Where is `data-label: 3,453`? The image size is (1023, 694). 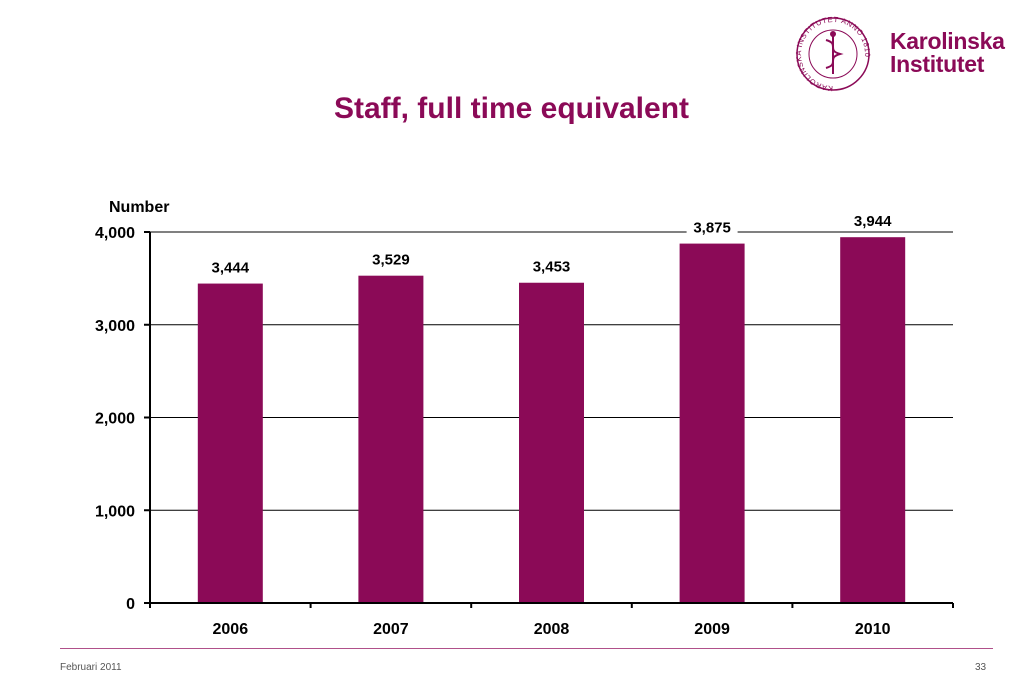
data-label: 3,453 is located at coordinates (552, 267).